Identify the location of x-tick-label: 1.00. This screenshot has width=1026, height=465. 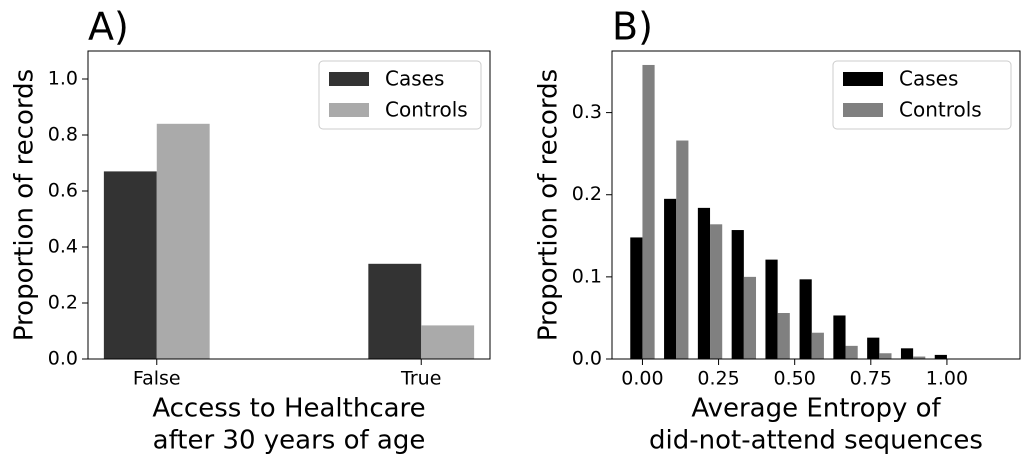
(947, 379).